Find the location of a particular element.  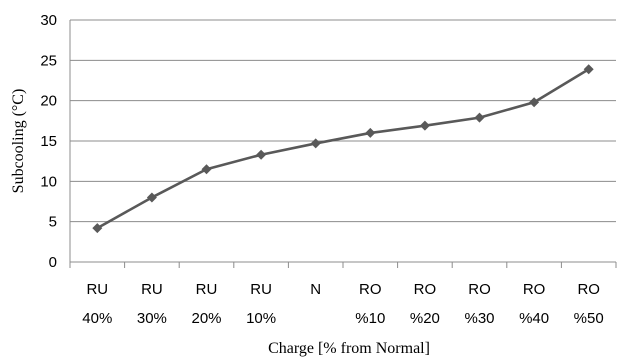

x-category-label-line2: 30% is located at coordinates (152, 318).